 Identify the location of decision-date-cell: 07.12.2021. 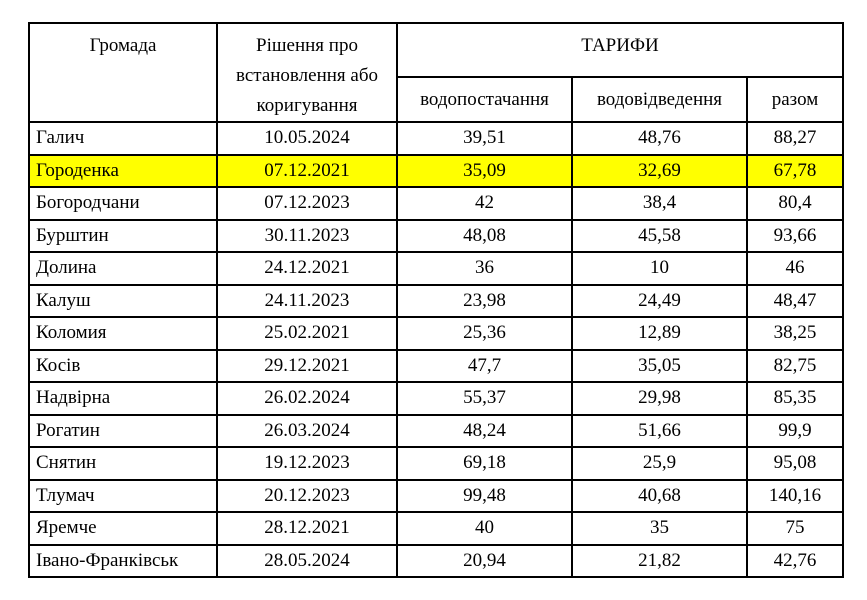
(307, 170).